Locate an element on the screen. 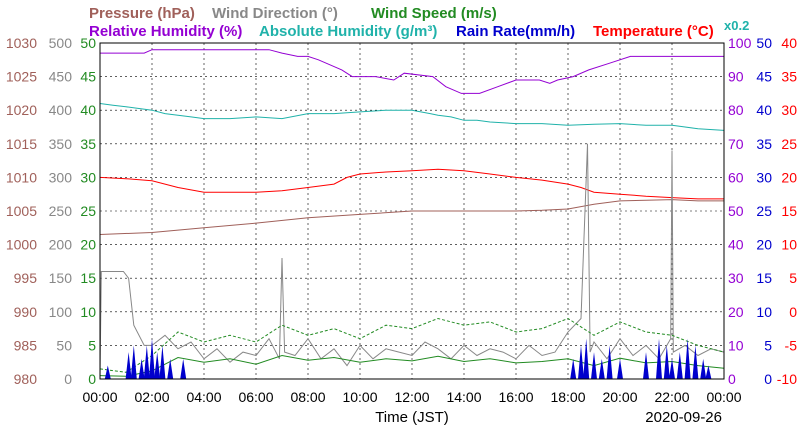 This screenshot has height=434, width=800. y-tick-label-temperature: 0 is located at coordinates (793, 312).